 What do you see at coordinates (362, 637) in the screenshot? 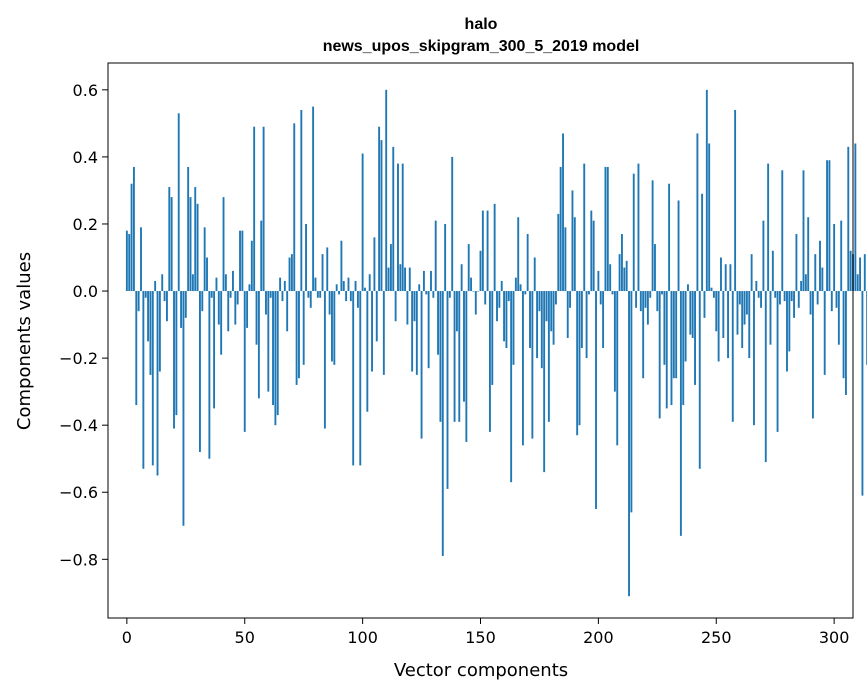
I see `x-tick-label: 100` at bounding box center [362, 637].